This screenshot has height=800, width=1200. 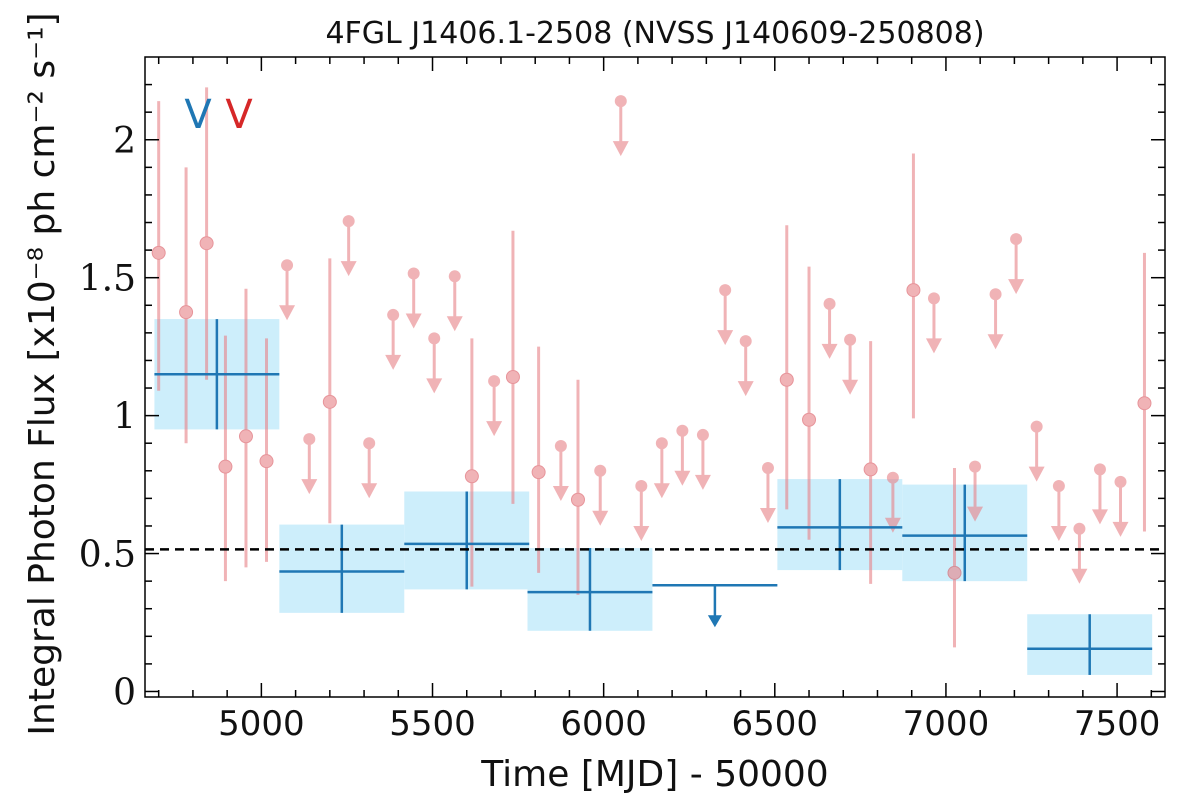 What do you see at coordinates (107, 279) in the screenshot?
I see `y-tick-label-3: 1.5` at bounding box center [107, 279].